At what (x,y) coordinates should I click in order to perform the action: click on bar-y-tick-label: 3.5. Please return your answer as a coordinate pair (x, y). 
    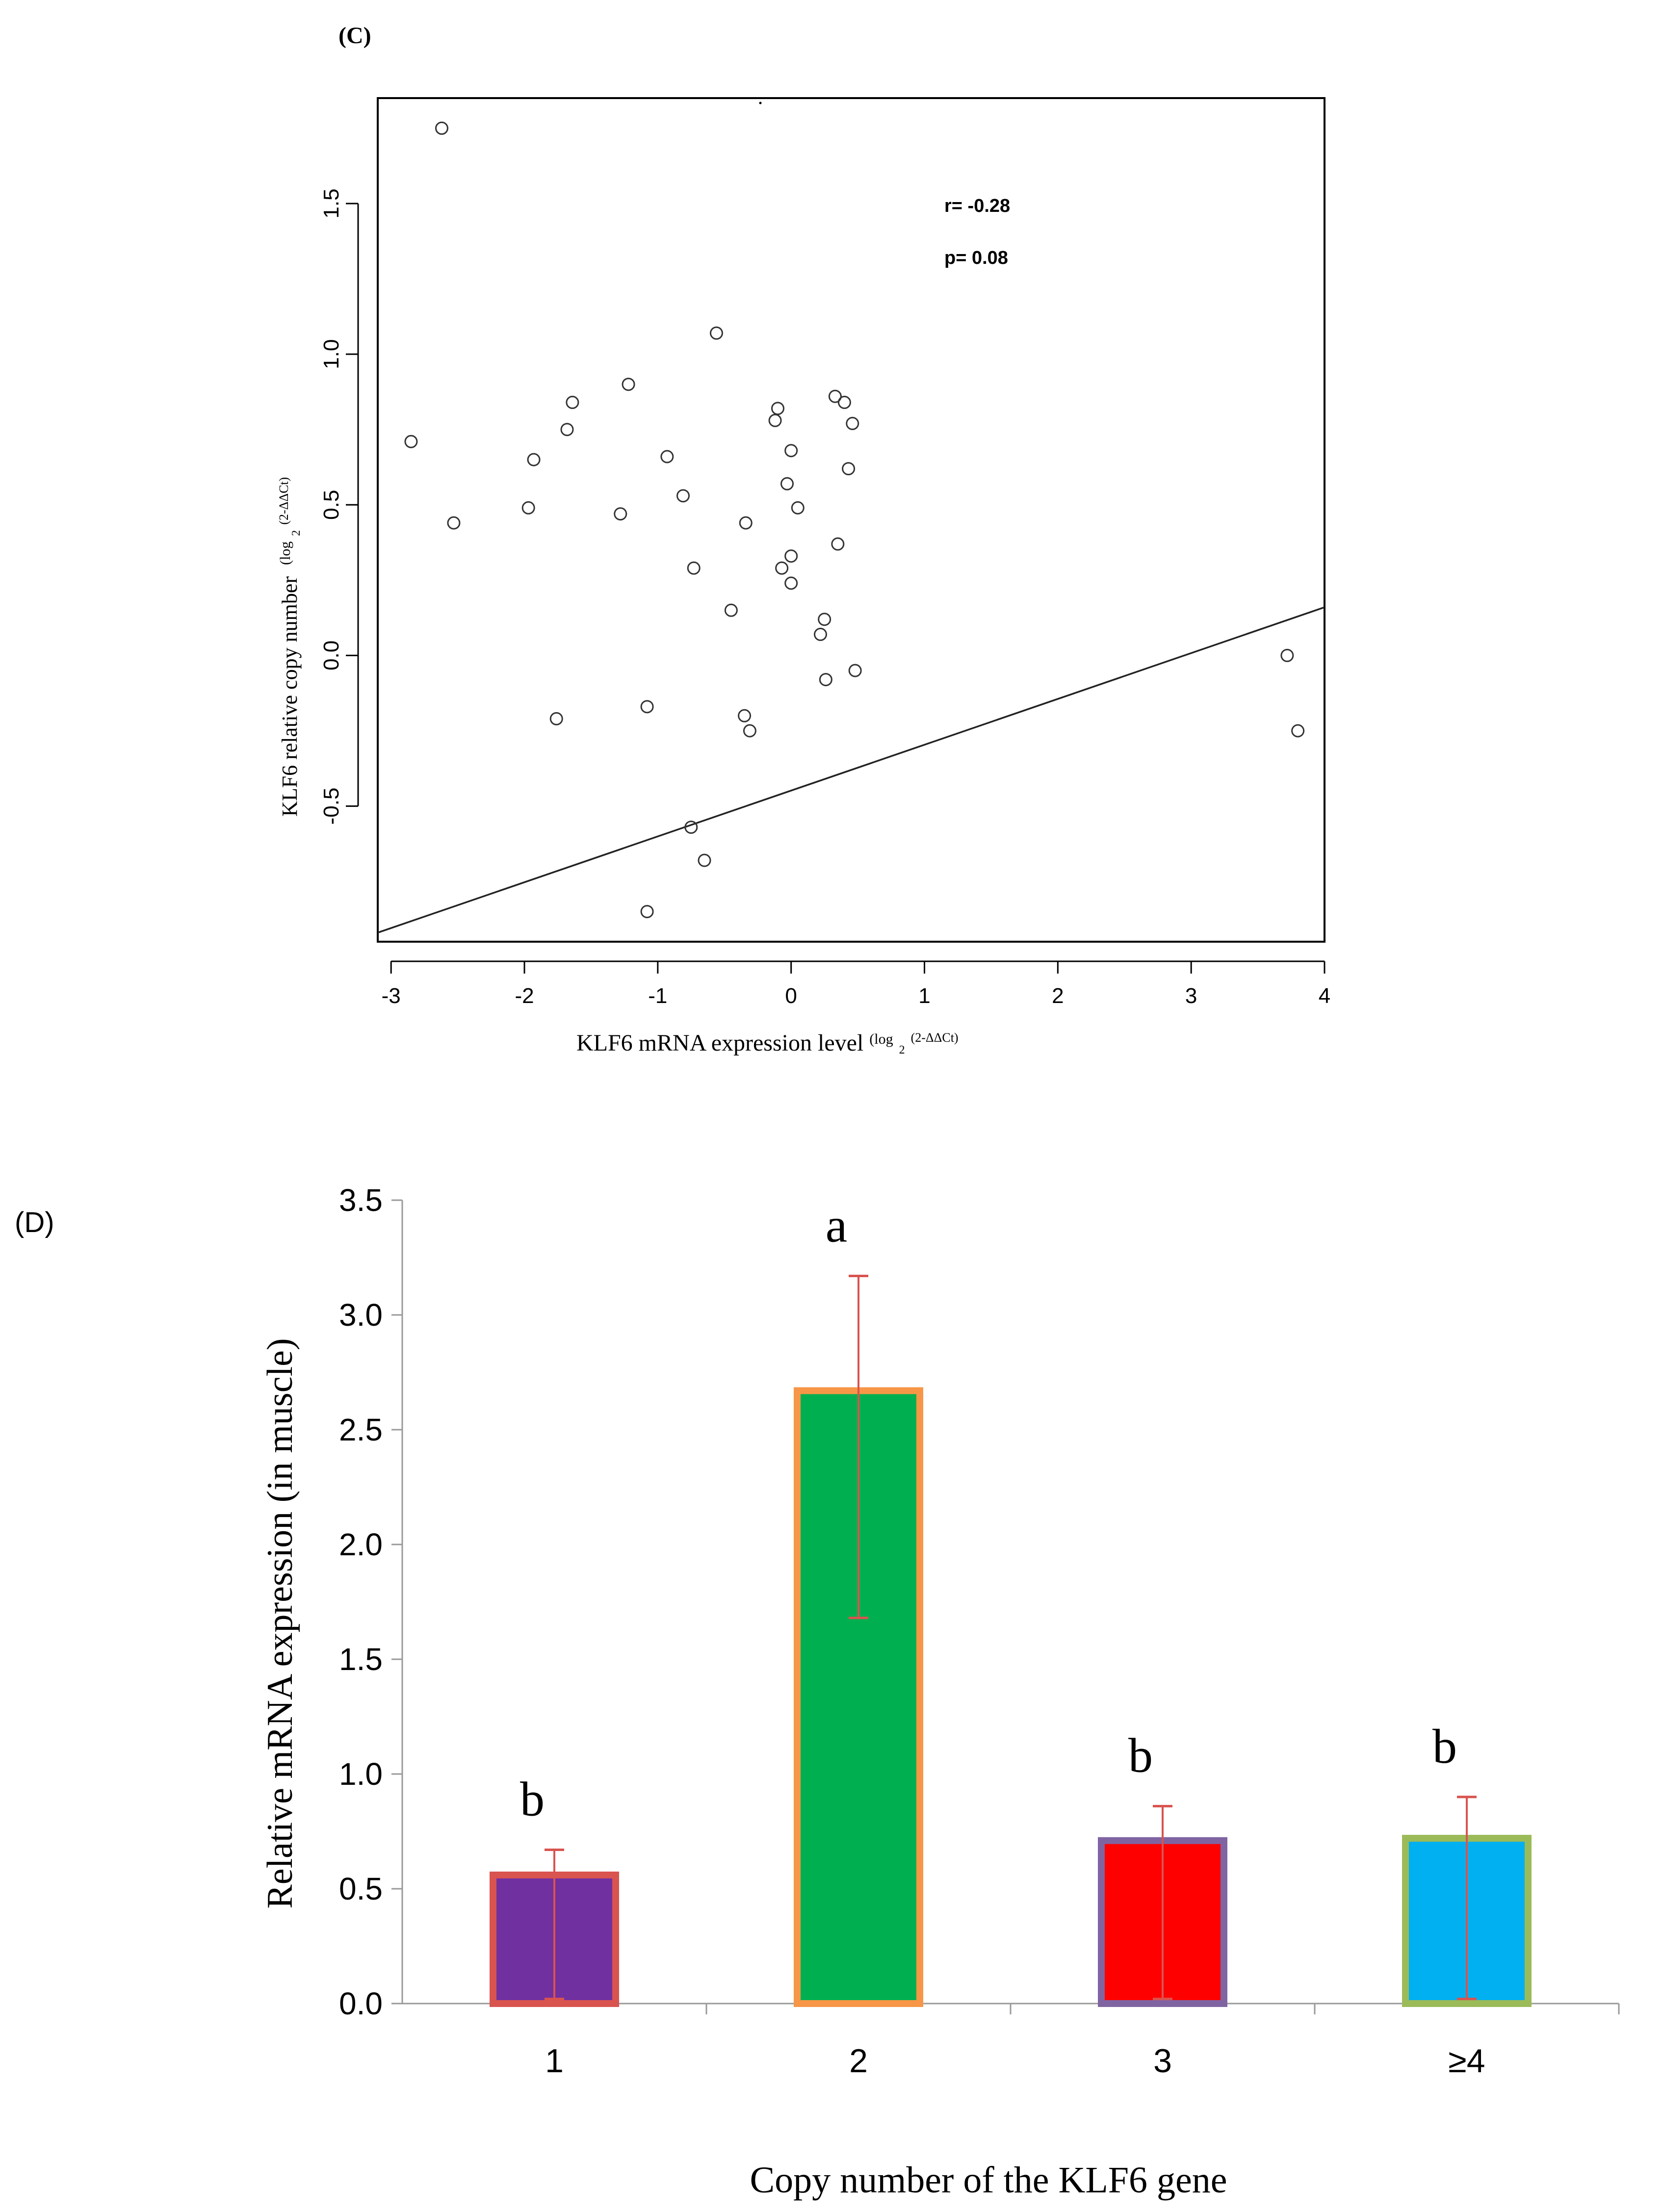
    Looking at the image, I should click on (361, 1200).